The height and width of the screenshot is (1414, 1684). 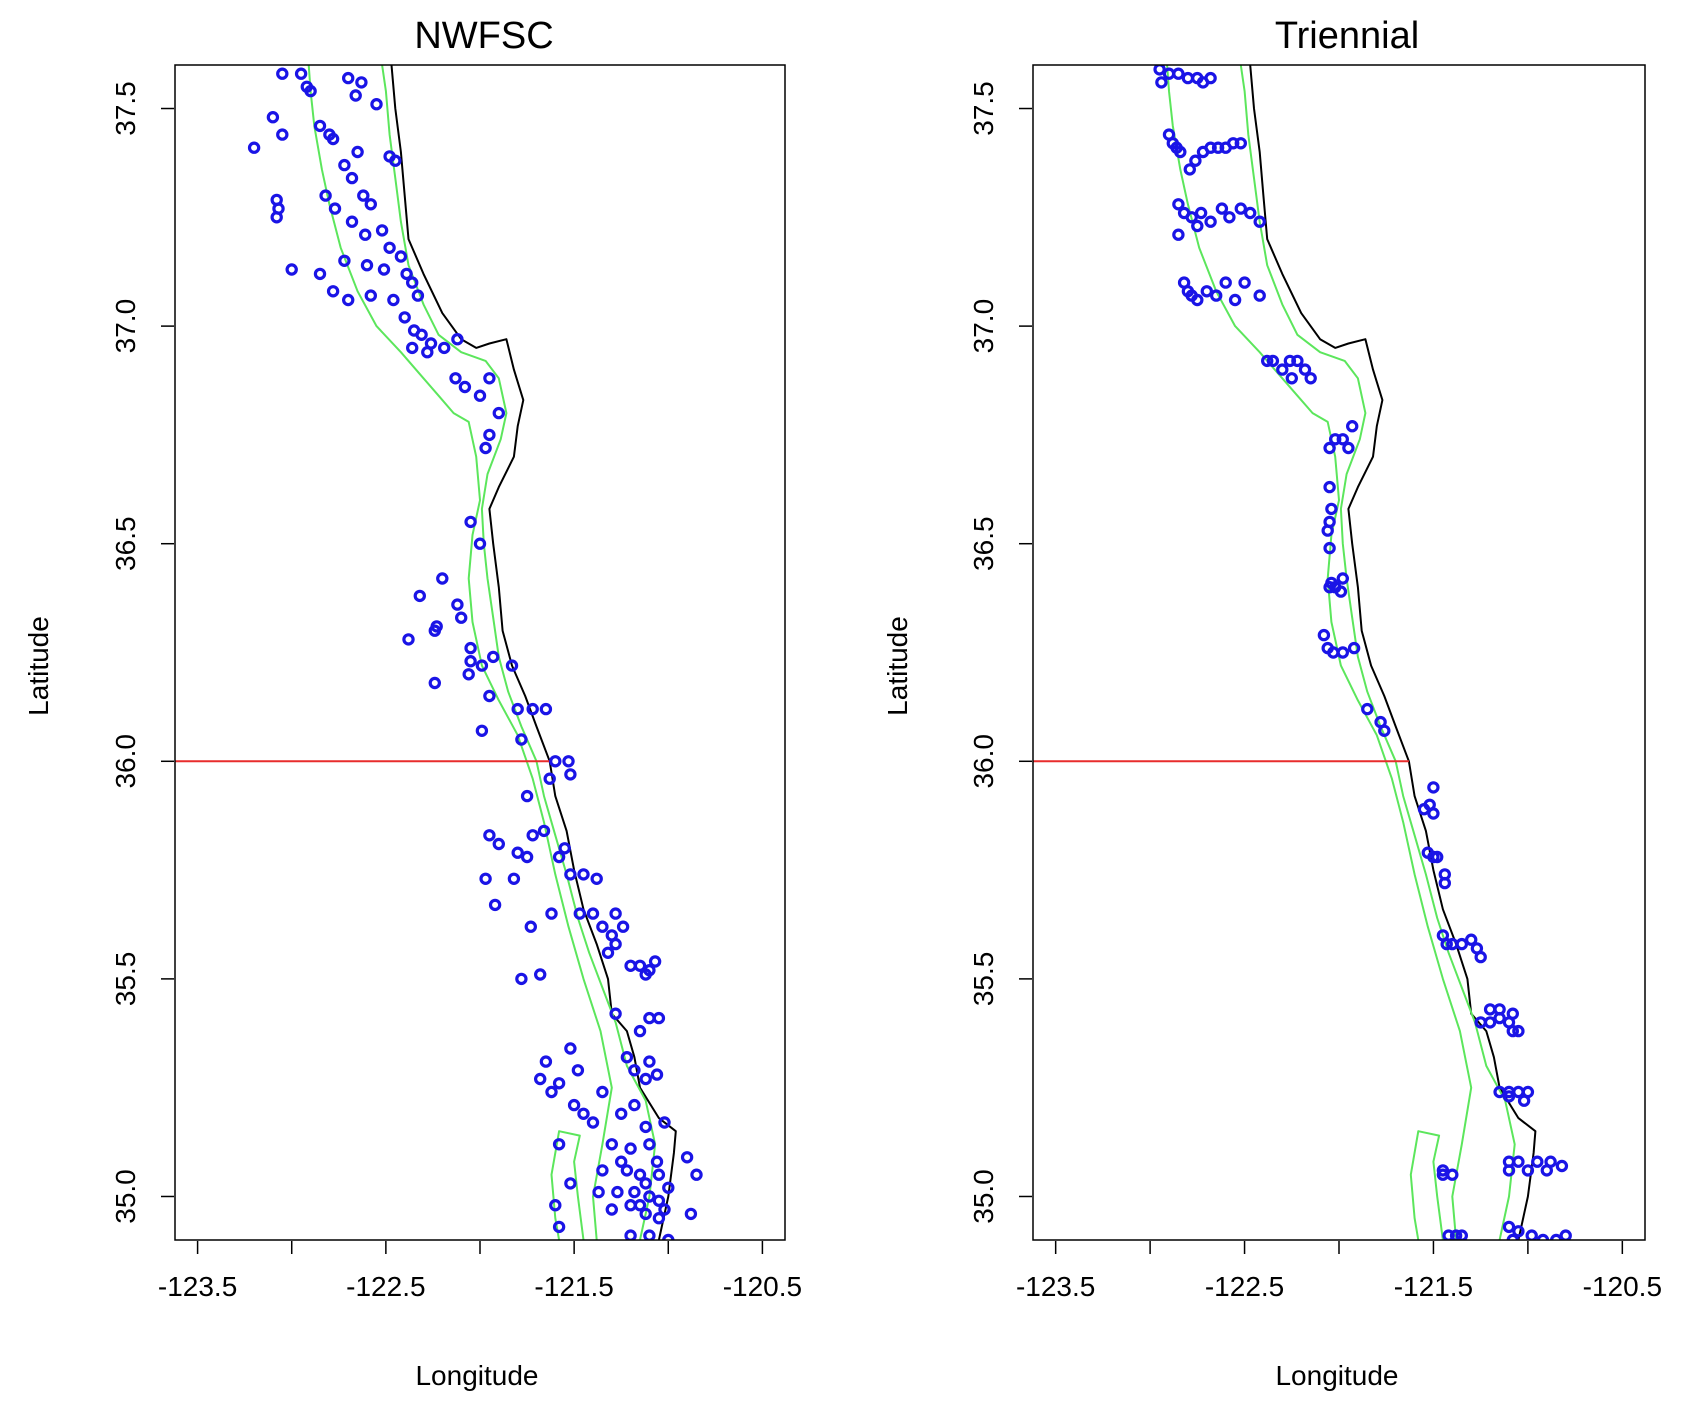 I want to click on chart-title-nwfsc: NWFSC, so click(x=483, y=36).